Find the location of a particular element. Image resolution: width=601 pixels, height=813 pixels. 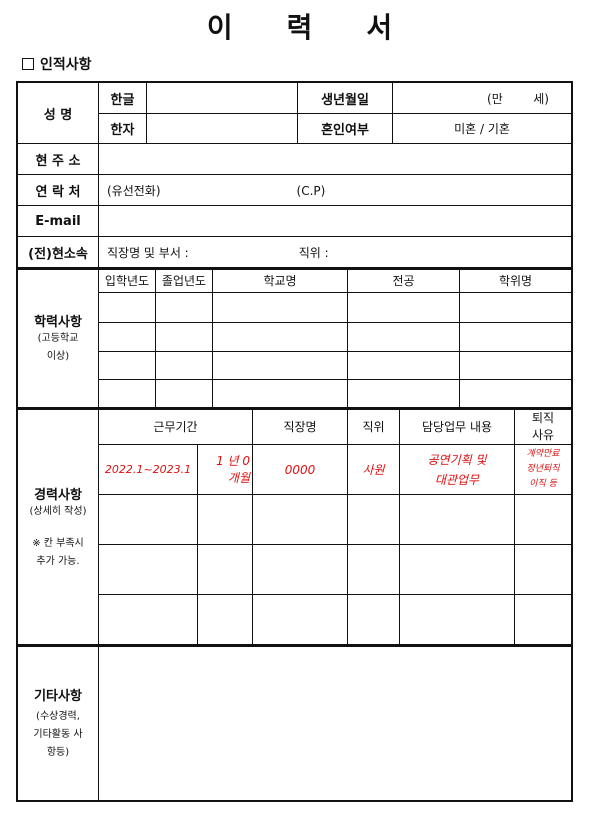

cell: 2022.1~2023.1 is located at coordinates (148, 469).